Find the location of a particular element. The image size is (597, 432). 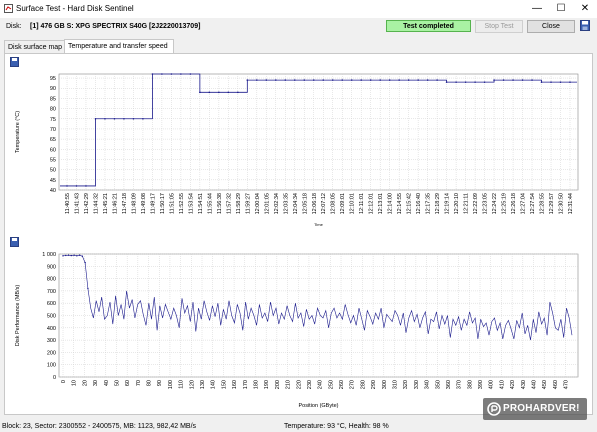

chart2-xtick-label: 360 is located at coordinates (449, 384).